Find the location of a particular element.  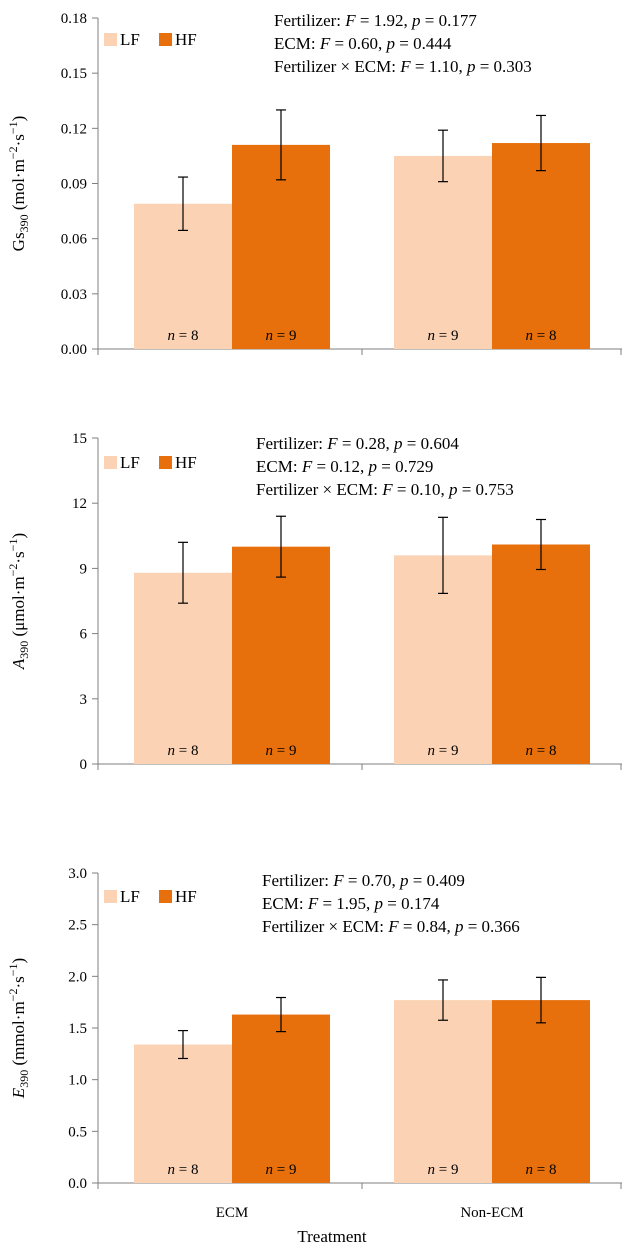

y-tick-label: 0.15 is located at coordinates (74, 74).